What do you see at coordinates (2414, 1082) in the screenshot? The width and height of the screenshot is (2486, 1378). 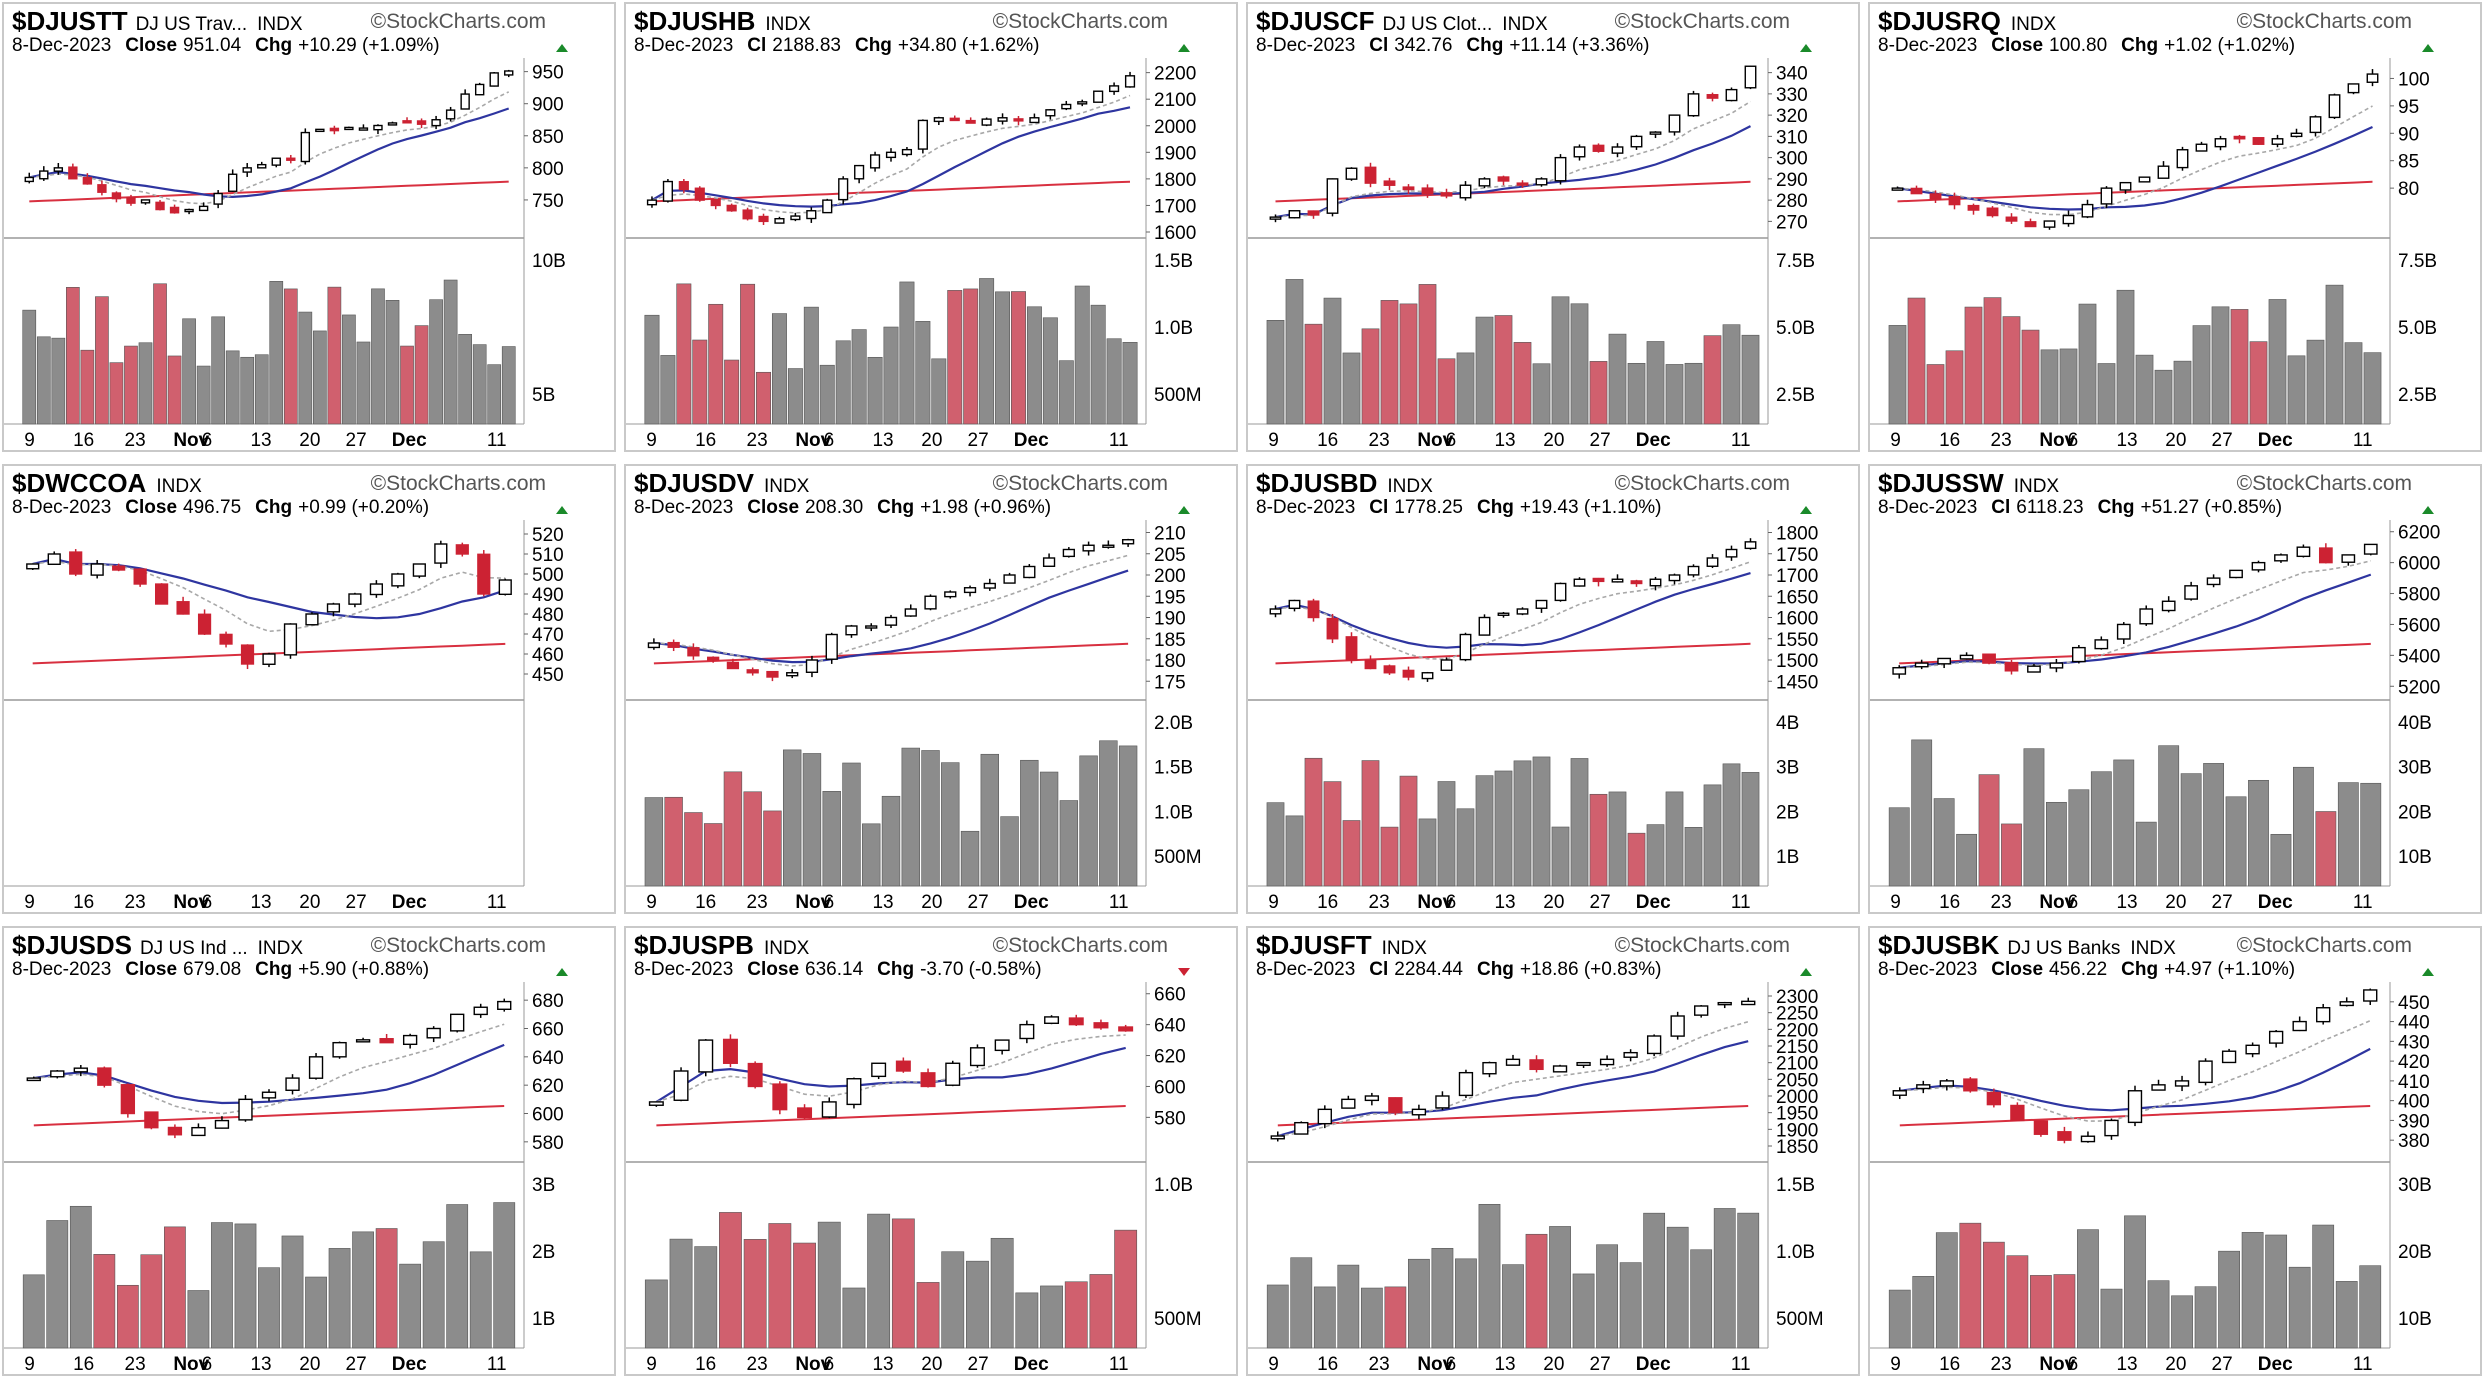 I see `y-tick-label: 410` at bounding box center [2414, 1082].